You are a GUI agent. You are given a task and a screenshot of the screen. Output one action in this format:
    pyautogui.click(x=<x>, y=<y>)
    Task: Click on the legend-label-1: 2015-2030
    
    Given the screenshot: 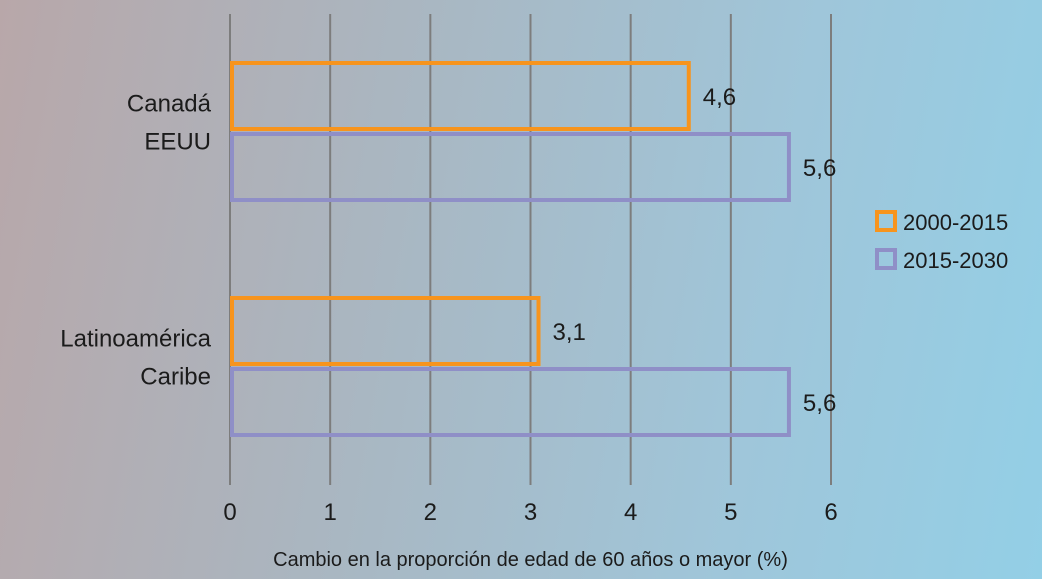 What is the action you would take?
    pyautogui.click(x=955, y=260)
    